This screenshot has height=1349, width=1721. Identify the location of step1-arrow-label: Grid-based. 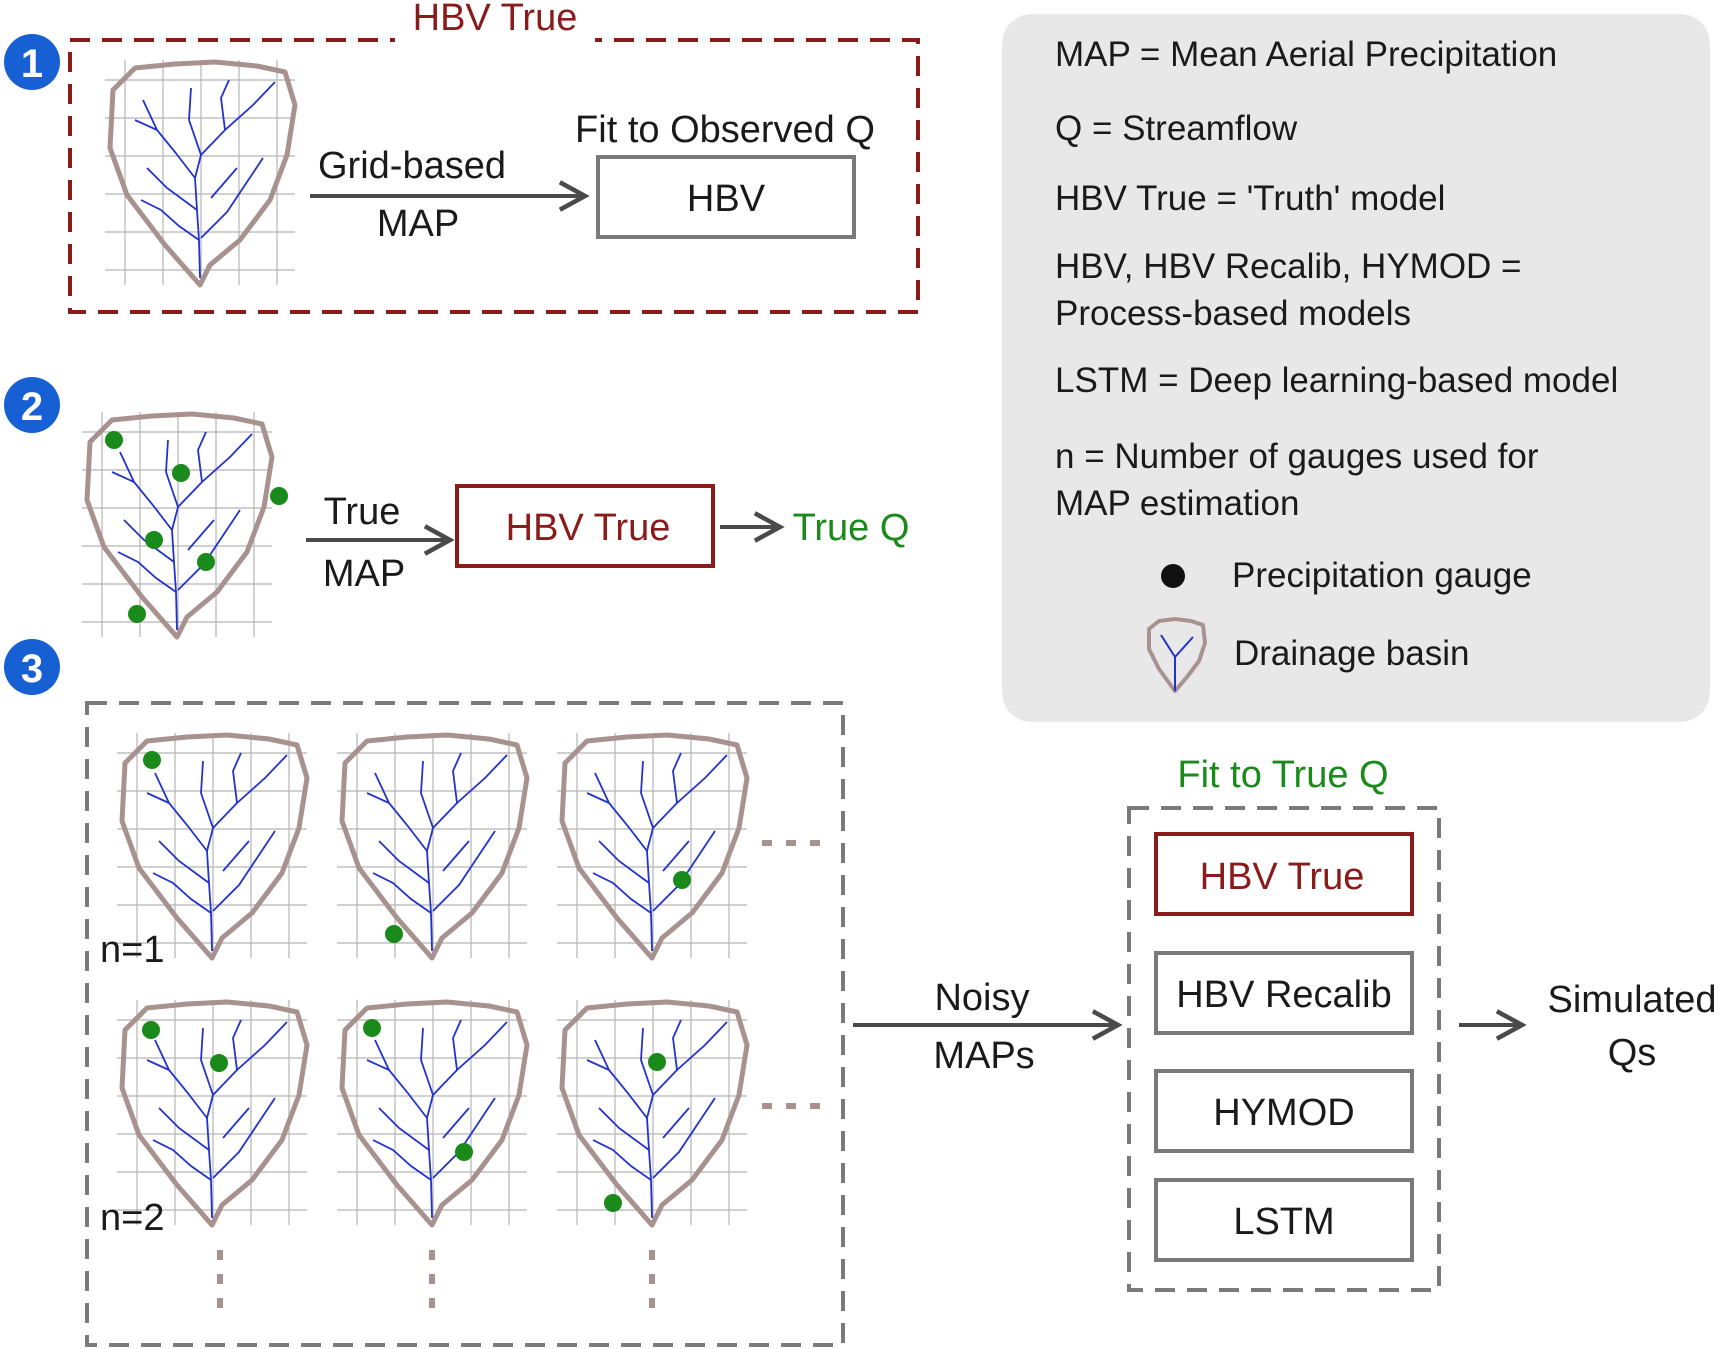
(412, 166).